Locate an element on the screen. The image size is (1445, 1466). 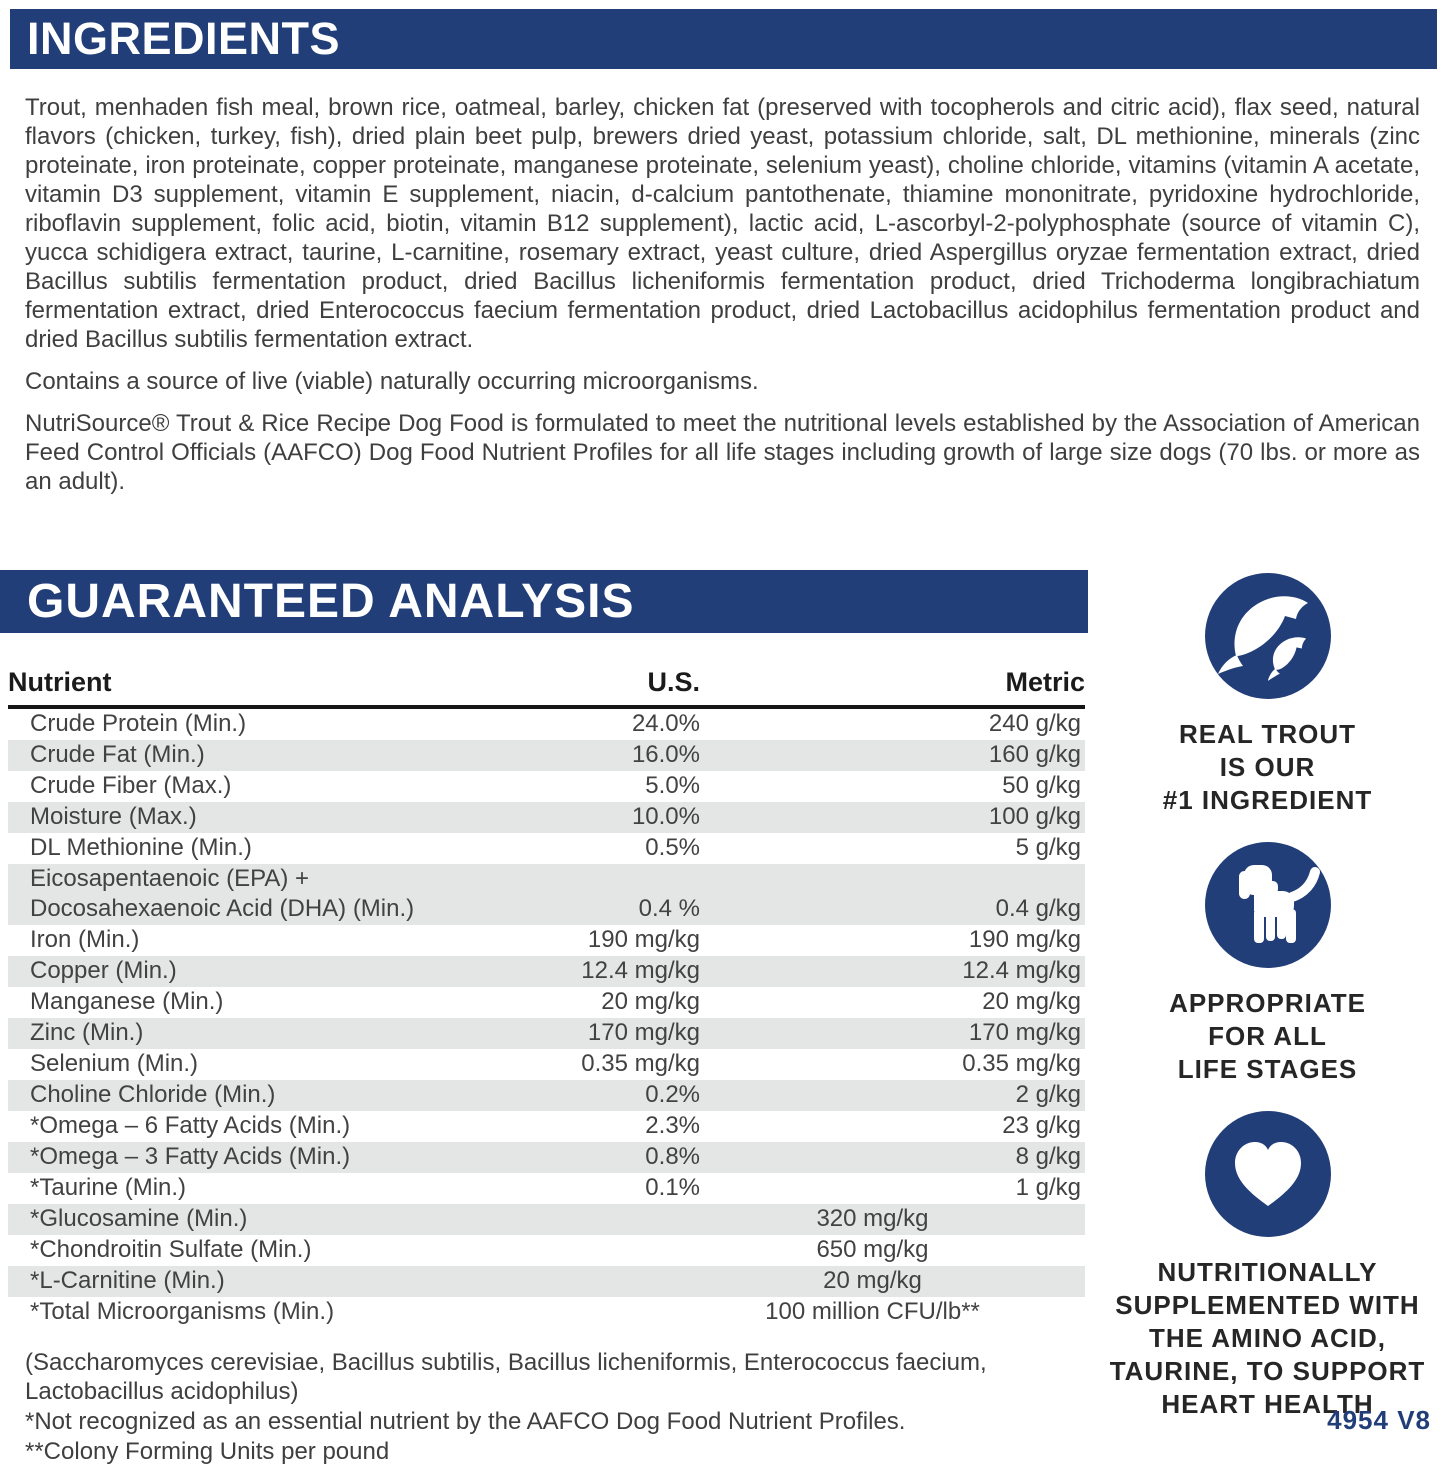
metric-value-cell: 0.35 mg/kg is located at coordinates (1021, 1063).